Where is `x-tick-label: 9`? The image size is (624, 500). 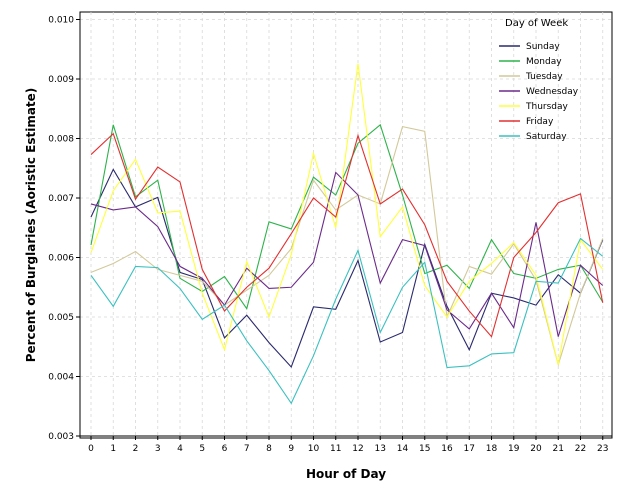 x-tick-label: 9 is located at coordinates (291, 449).